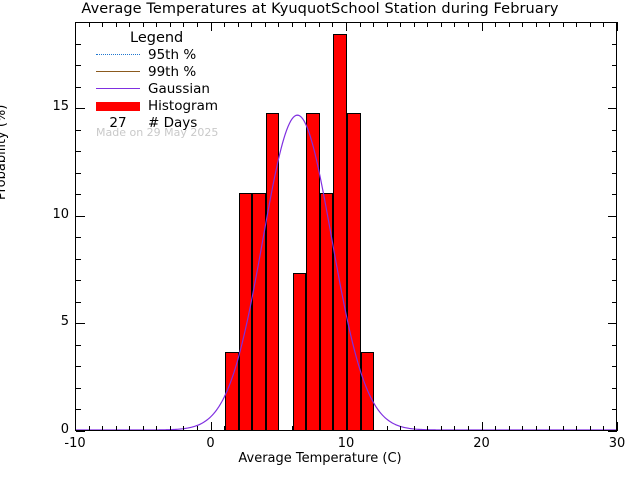 The image size is (640, 480). Describe the element at coordinates (64, 322) in the screenshot. I see `y-tick-label: 5` at that location.